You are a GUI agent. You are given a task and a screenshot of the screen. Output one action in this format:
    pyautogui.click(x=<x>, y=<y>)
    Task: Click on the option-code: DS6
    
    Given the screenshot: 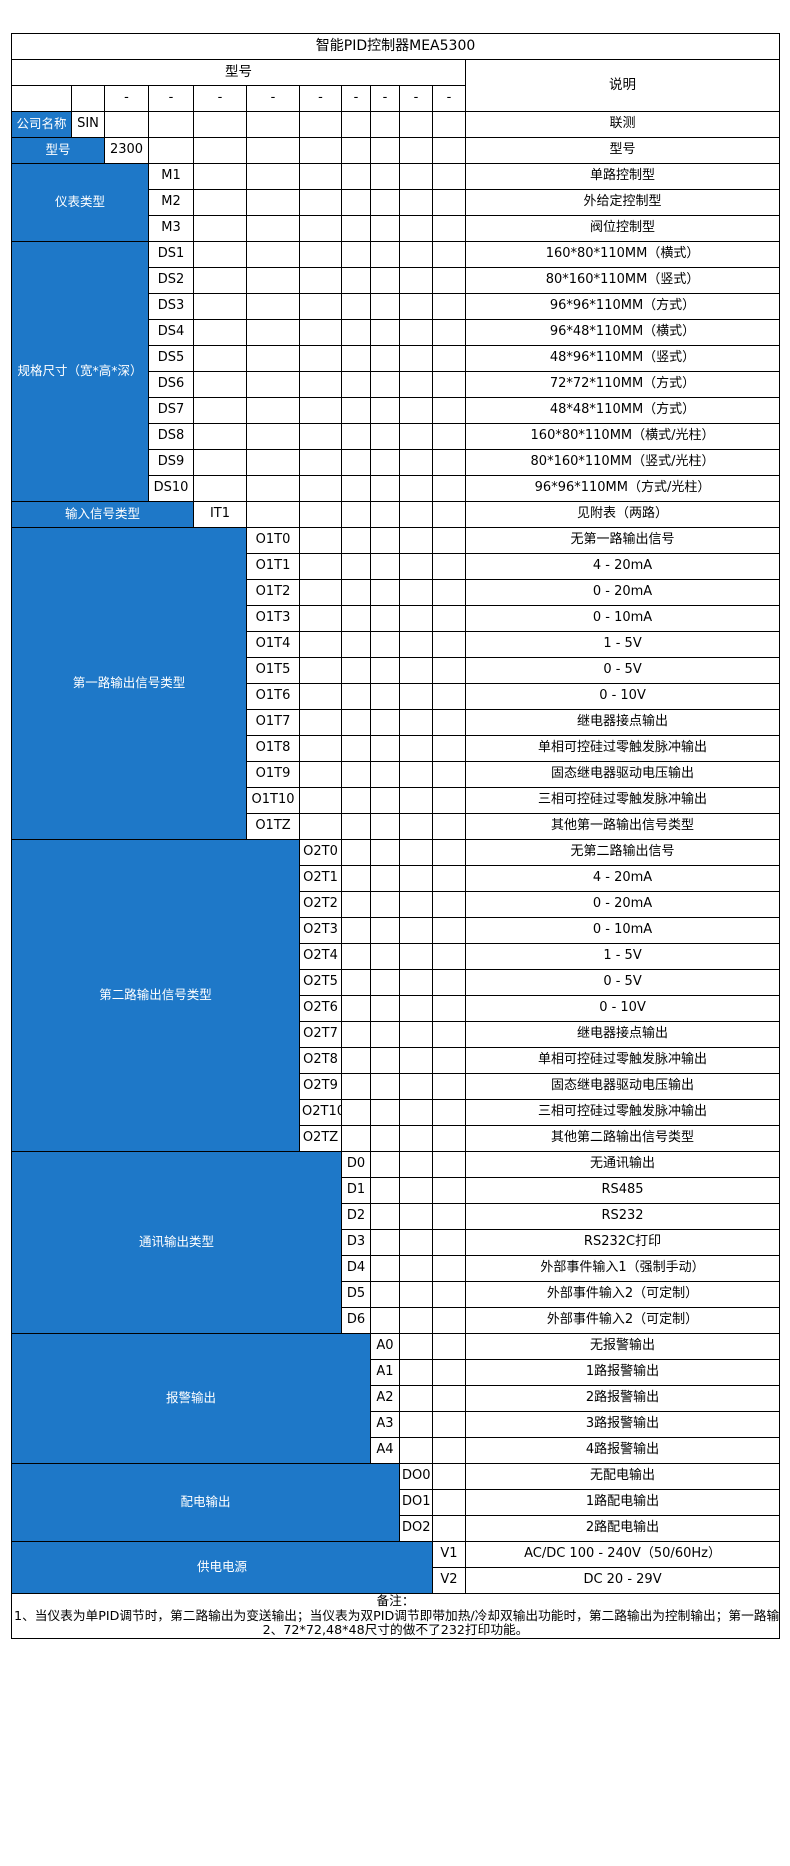 What is the action you would take?
    pyautogui.click(x=171, y=384)
    